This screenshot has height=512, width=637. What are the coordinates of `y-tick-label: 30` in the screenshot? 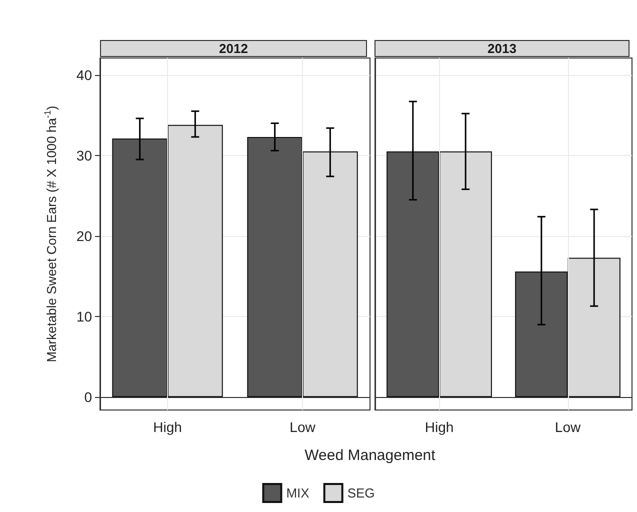 It's located at (84, 155).